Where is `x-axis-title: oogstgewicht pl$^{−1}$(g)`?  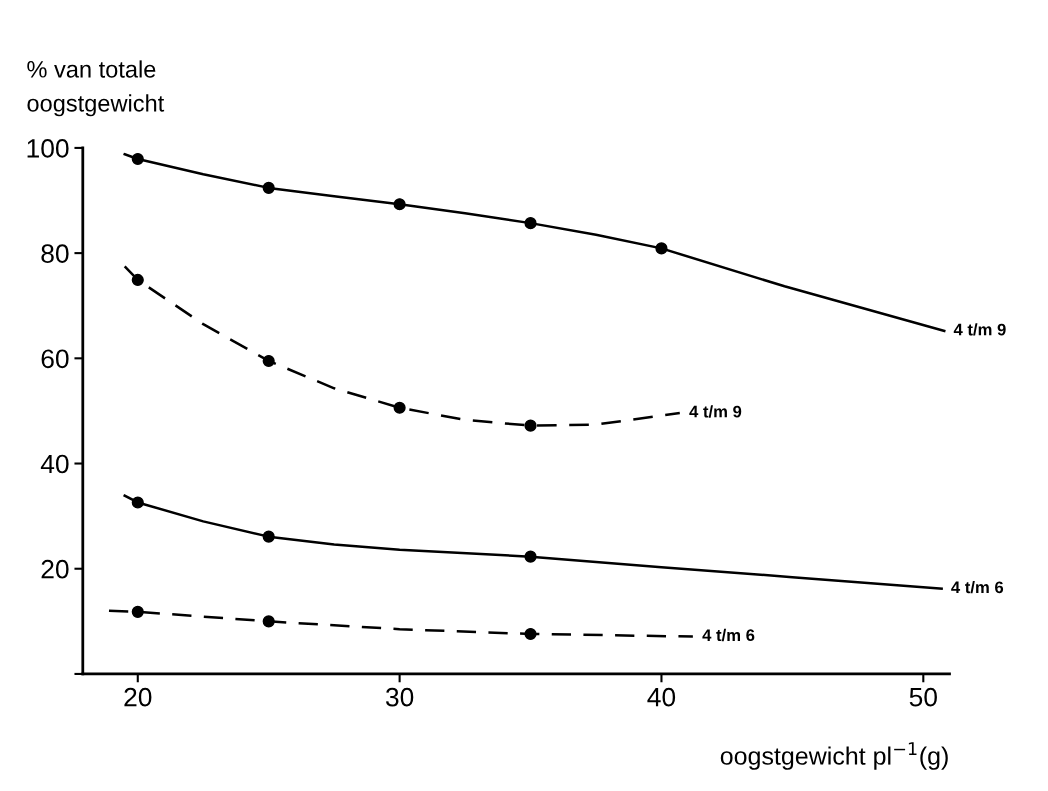
x-axis-title: oogstgewicht pl$^{−1}$(g) is located at coordinates (834, 756).